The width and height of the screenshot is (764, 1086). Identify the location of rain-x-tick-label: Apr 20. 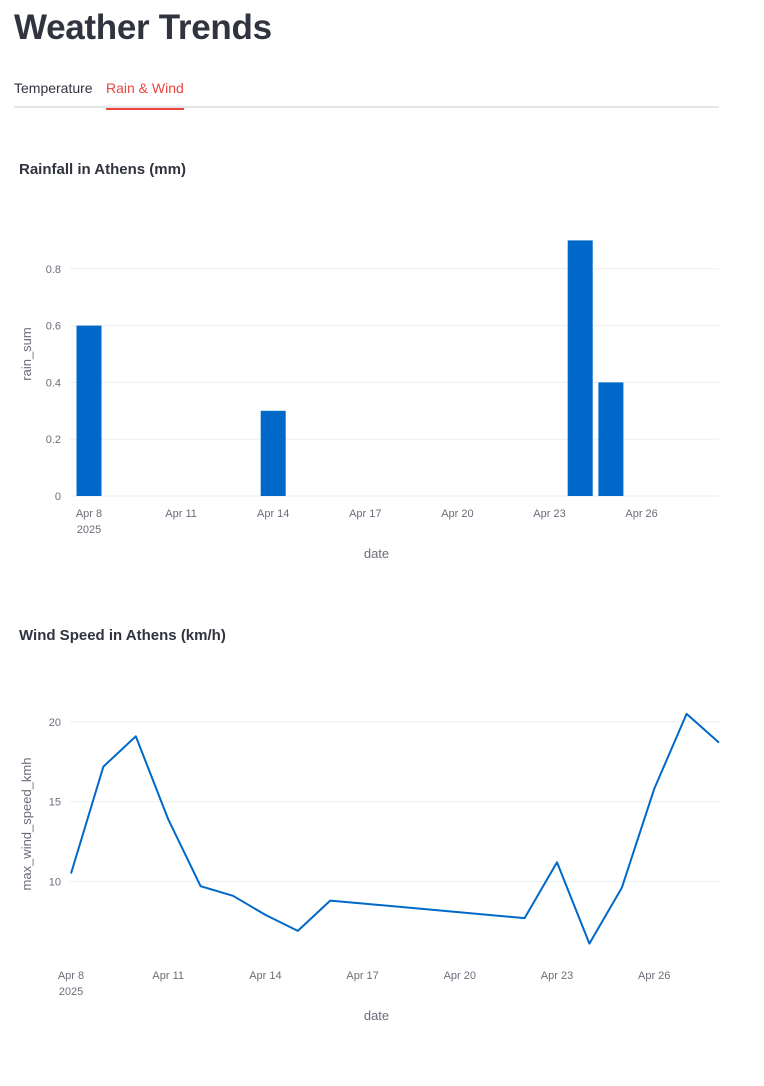
(457, 514).